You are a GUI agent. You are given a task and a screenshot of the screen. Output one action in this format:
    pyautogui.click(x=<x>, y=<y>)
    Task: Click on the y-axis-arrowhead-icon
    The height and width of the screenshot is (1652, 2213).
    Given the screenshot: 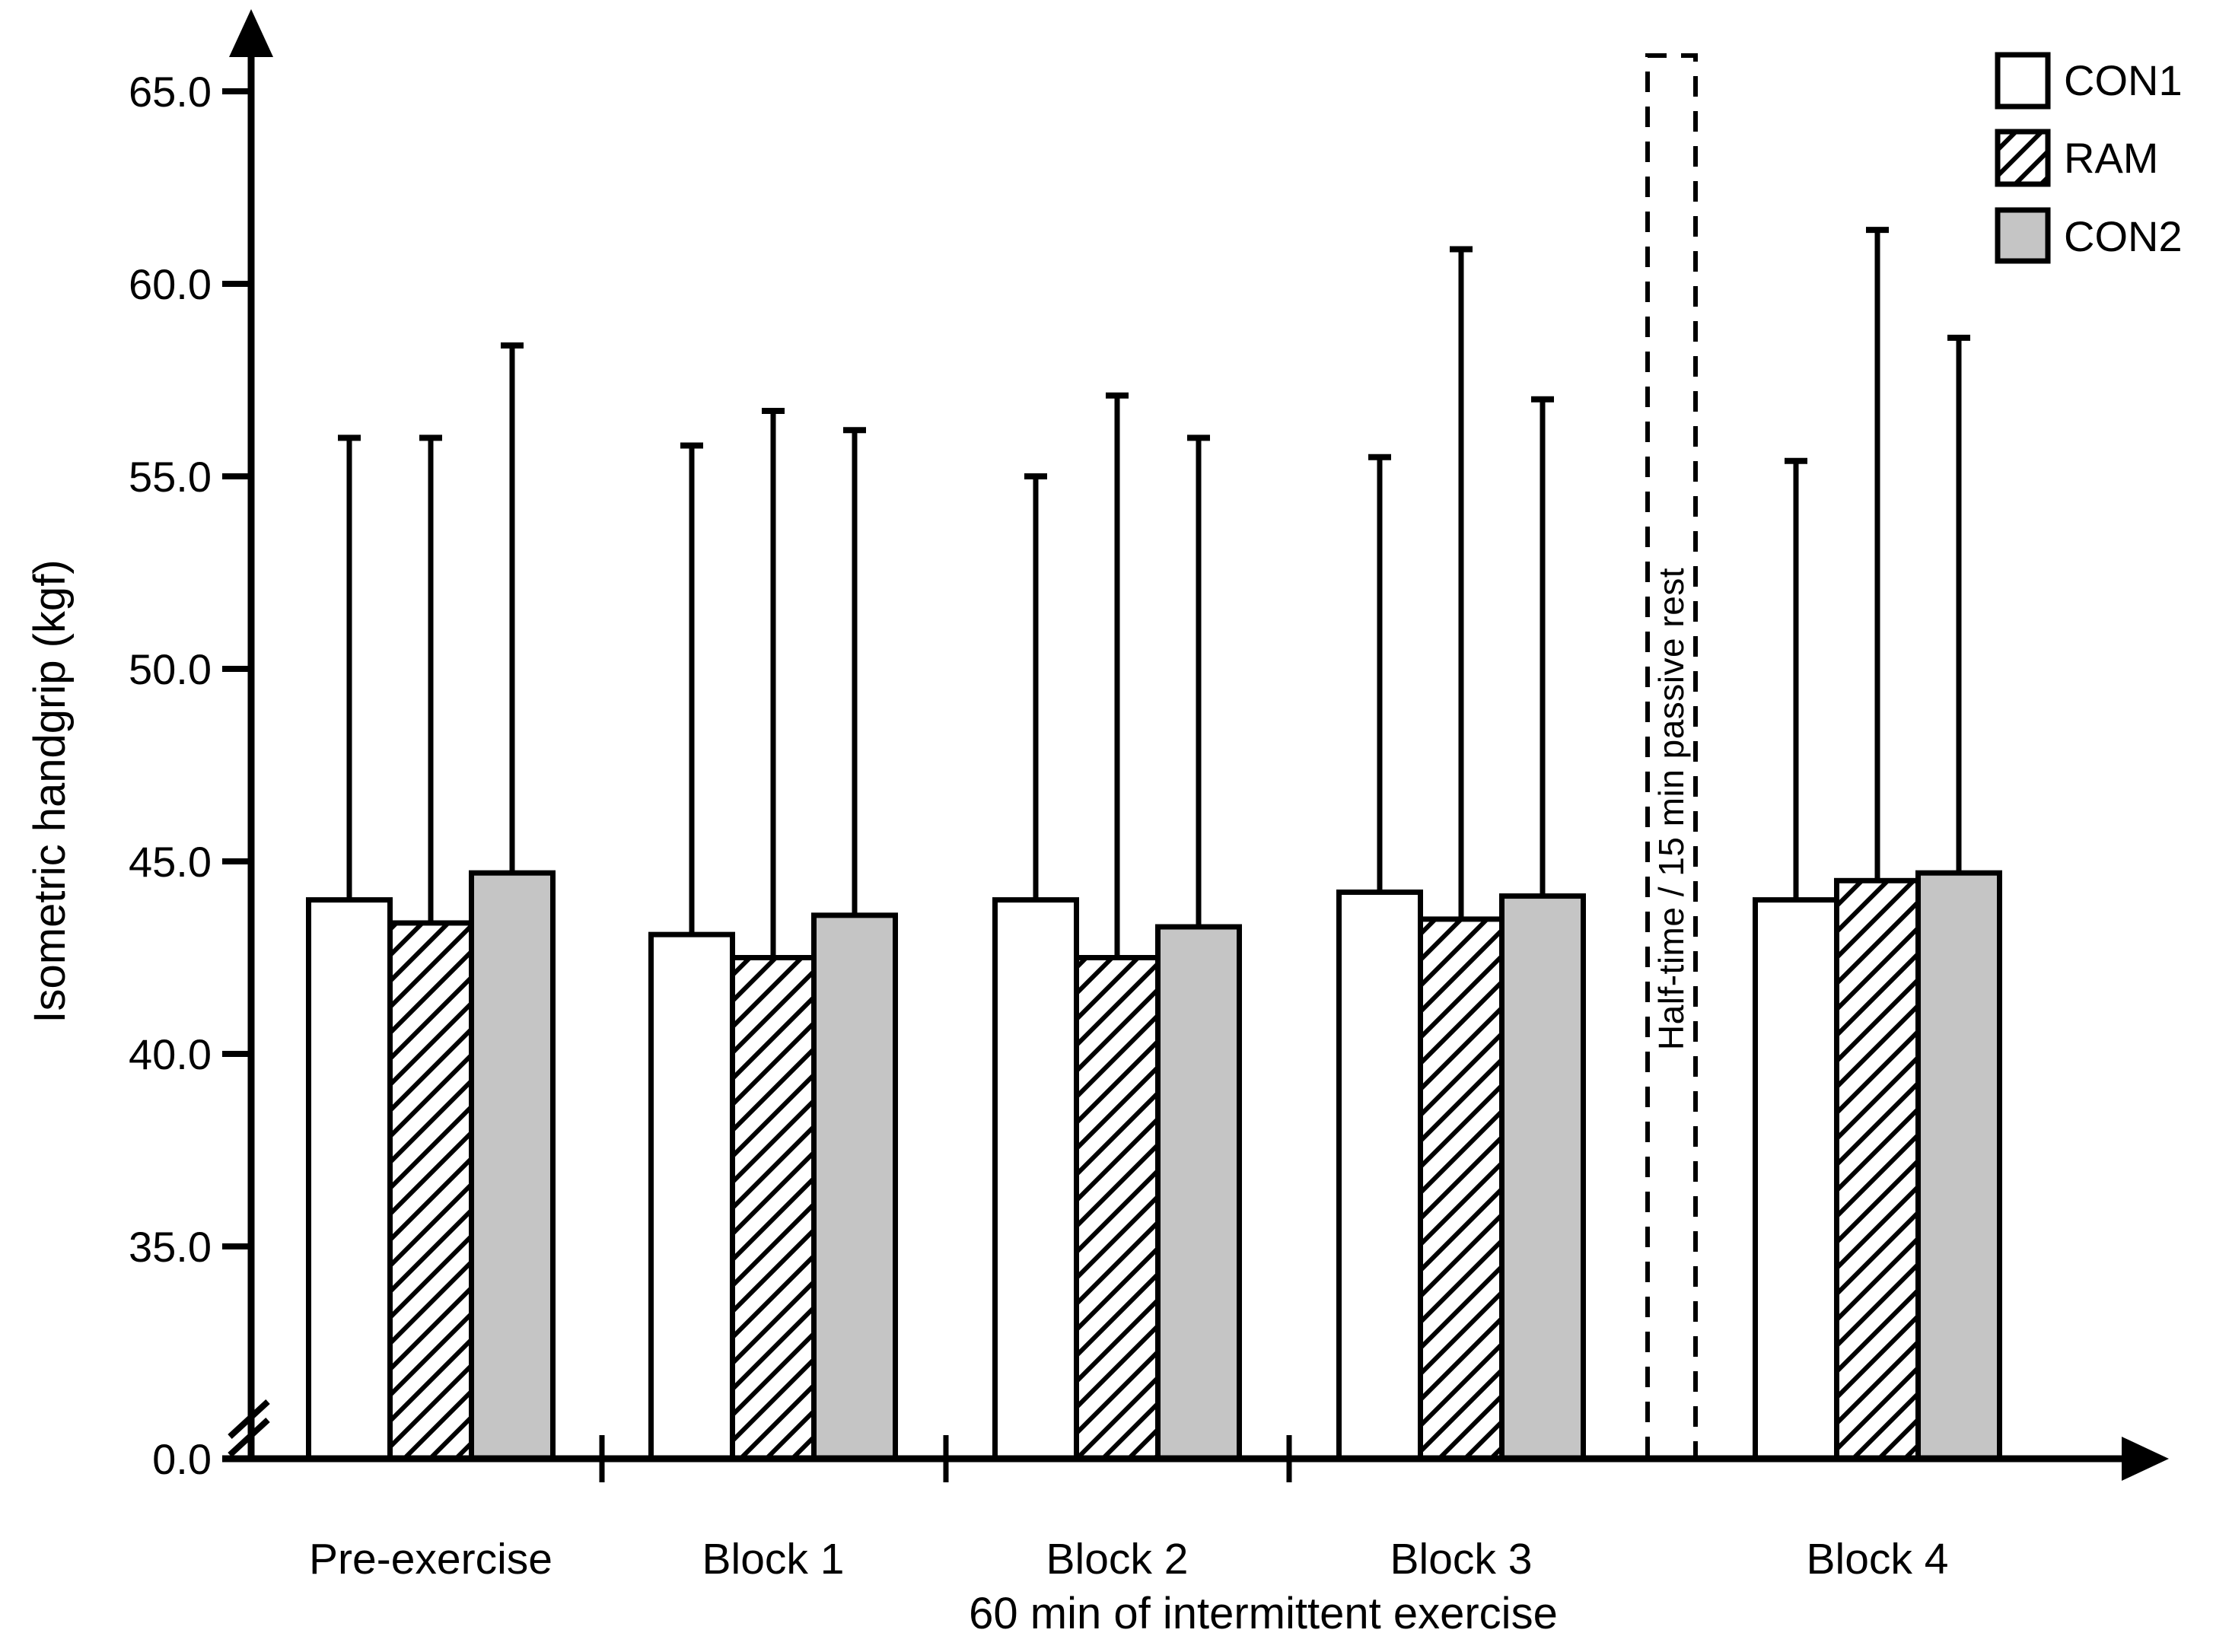 What is the action you would take?
    pyautogui.click(x=251, y=33)
    